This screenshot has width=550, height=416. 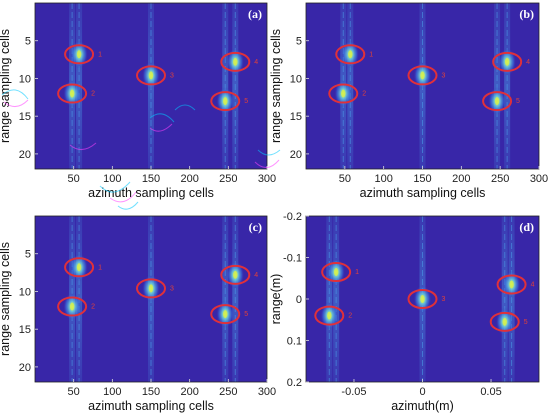 I want to click on panel-tag: (c), so click(x=255, y=227).